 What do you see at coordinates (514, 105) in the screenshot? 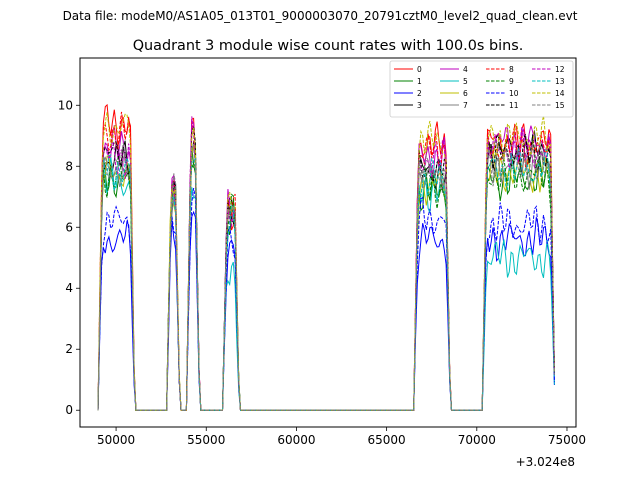
I see `legend-label-11: 11` at bounding box center [514, 105].